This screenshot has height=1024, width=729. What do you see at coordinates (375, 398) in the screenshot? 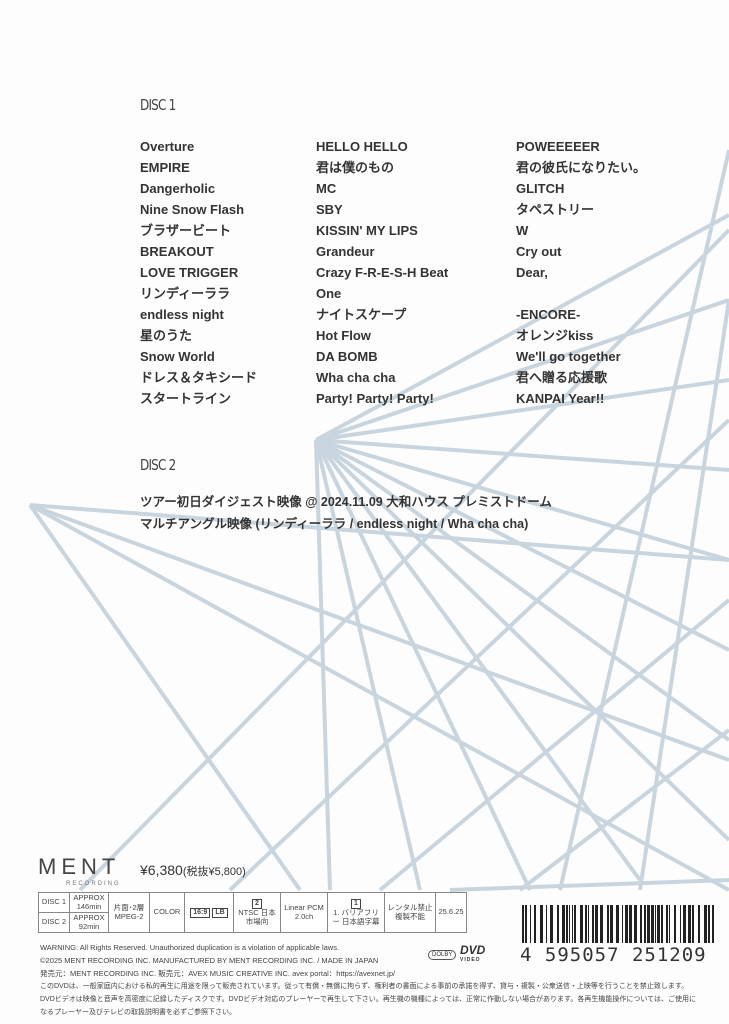
I see `track-item: Party! Party! Party!` at bounding box center [375, 398].